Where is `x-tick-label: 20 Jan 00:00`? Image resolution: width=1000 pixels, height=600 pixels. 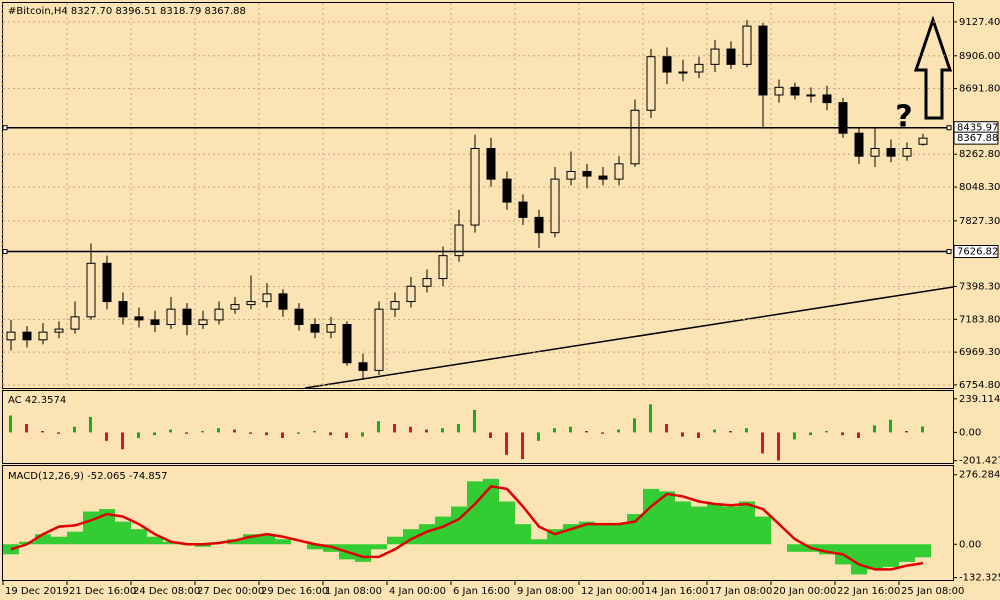
x-tick-label: 20 Jan 00:00 is located at coordinates (804, 591).